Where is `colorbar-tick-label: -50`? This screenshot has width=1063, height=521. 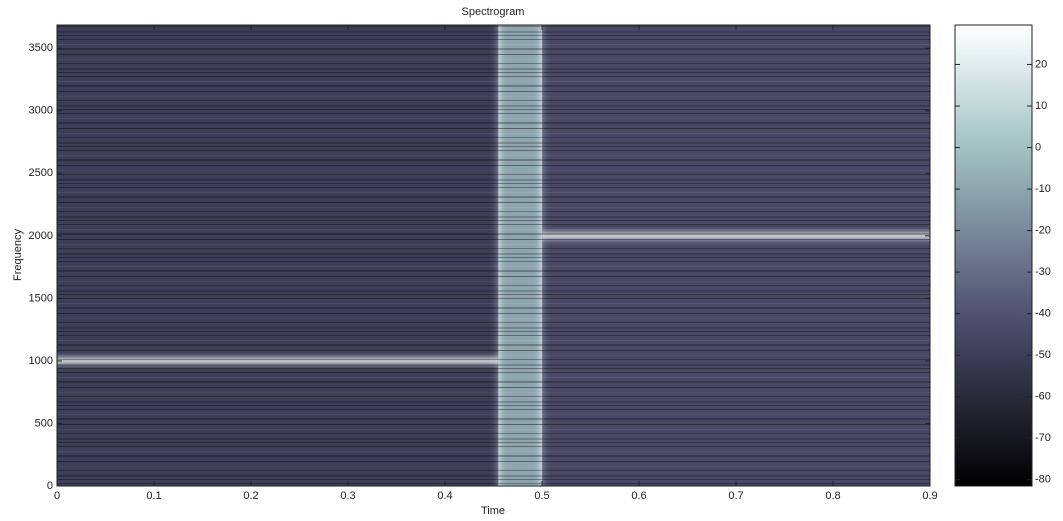
colorbar-tick-label: -50 is located at coordinates (1043, 355).